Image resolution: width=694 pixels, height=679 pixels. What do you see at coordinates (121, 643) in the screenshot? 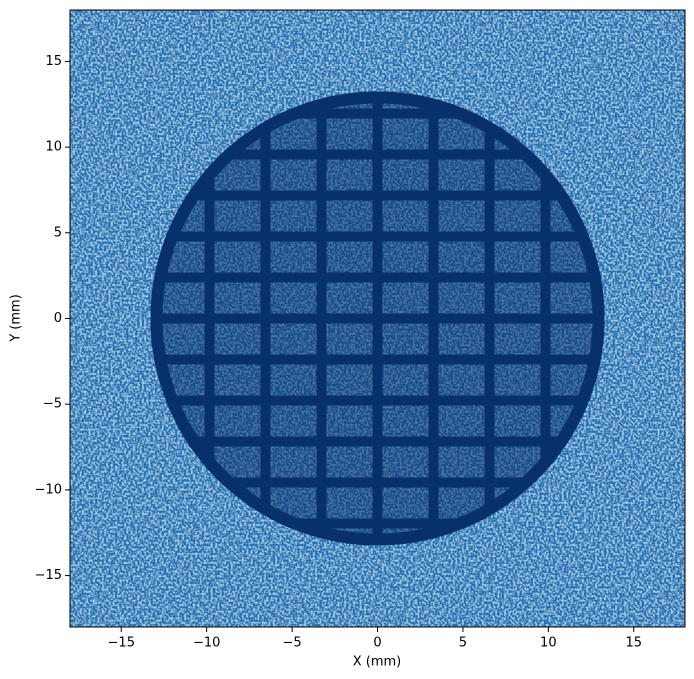
I see `x-tick-label: −15` at bounding box center [121, 643].